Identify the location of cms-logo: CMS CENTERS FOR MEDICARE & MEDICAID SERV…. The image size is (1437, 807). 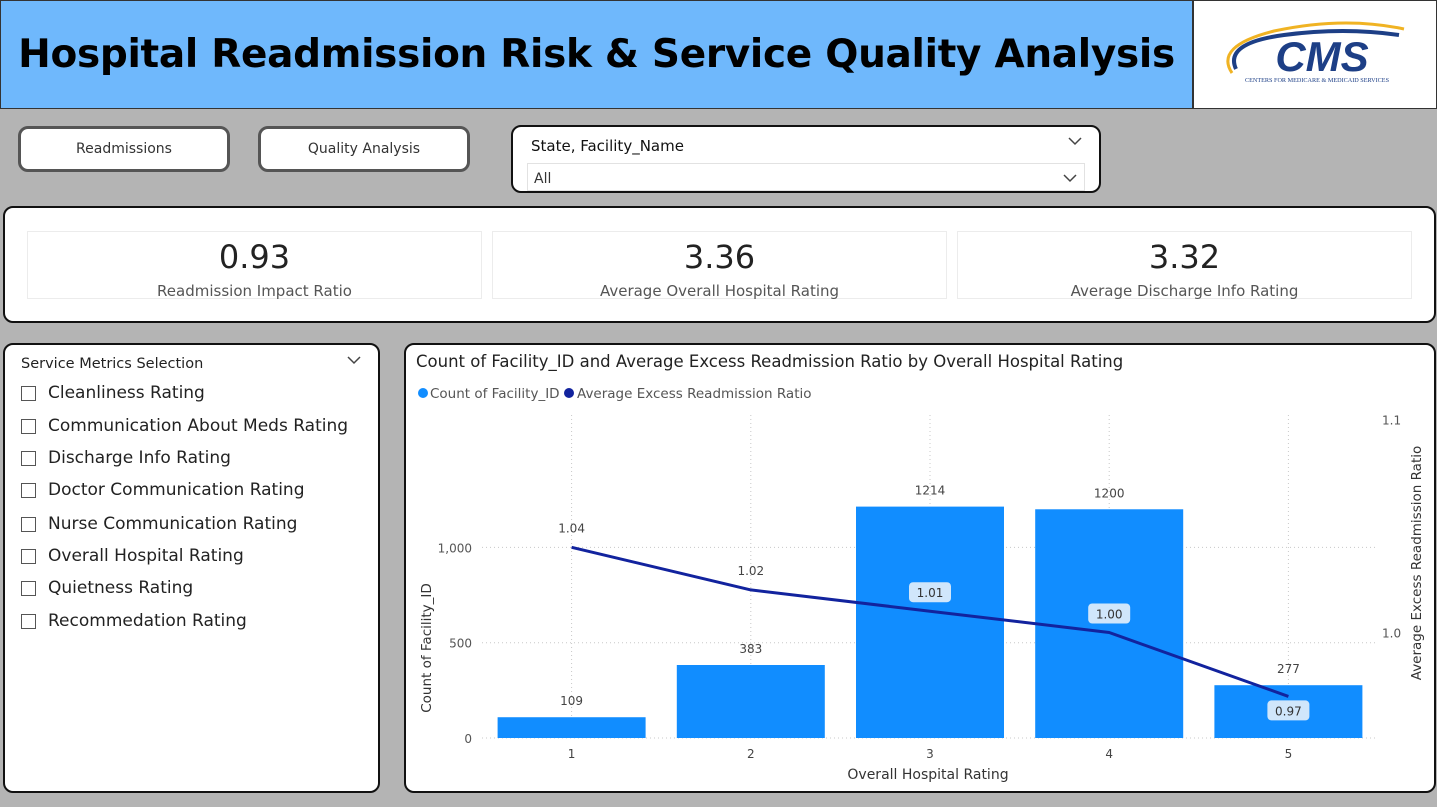
(1315, 54).